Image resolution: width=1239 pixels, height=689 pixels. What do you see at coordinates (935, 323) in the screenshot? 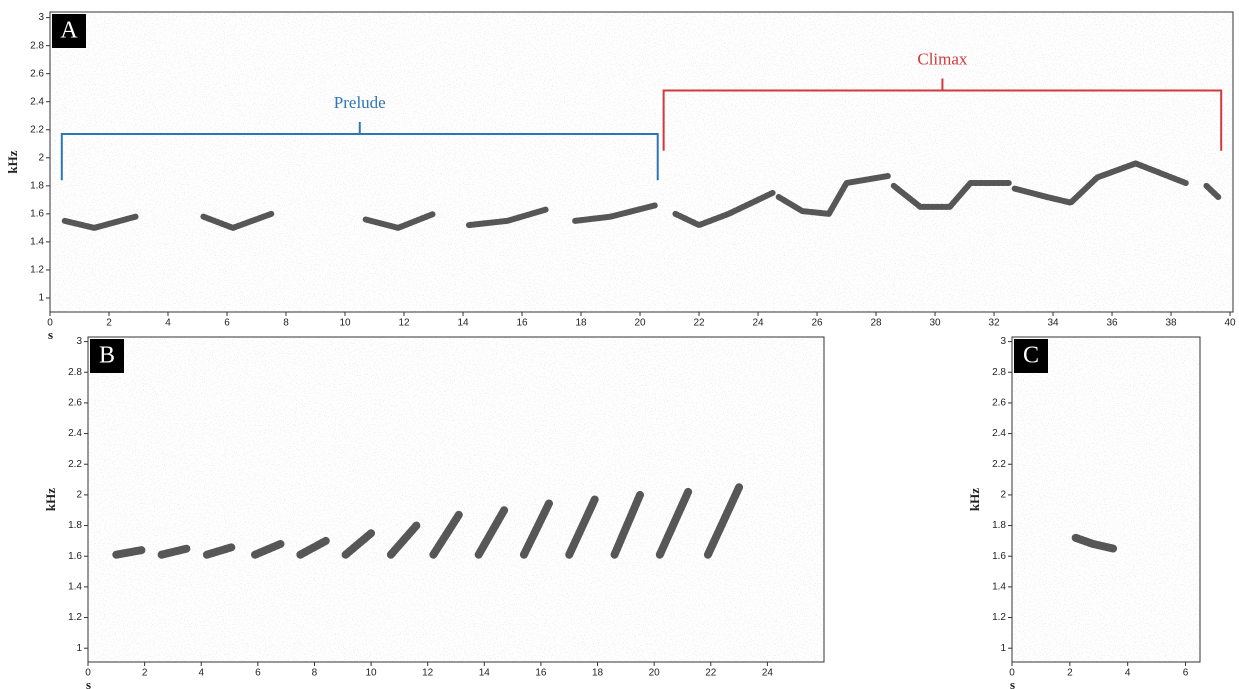
I see `x-tick-label: 30` at bounding box center [935, 323].